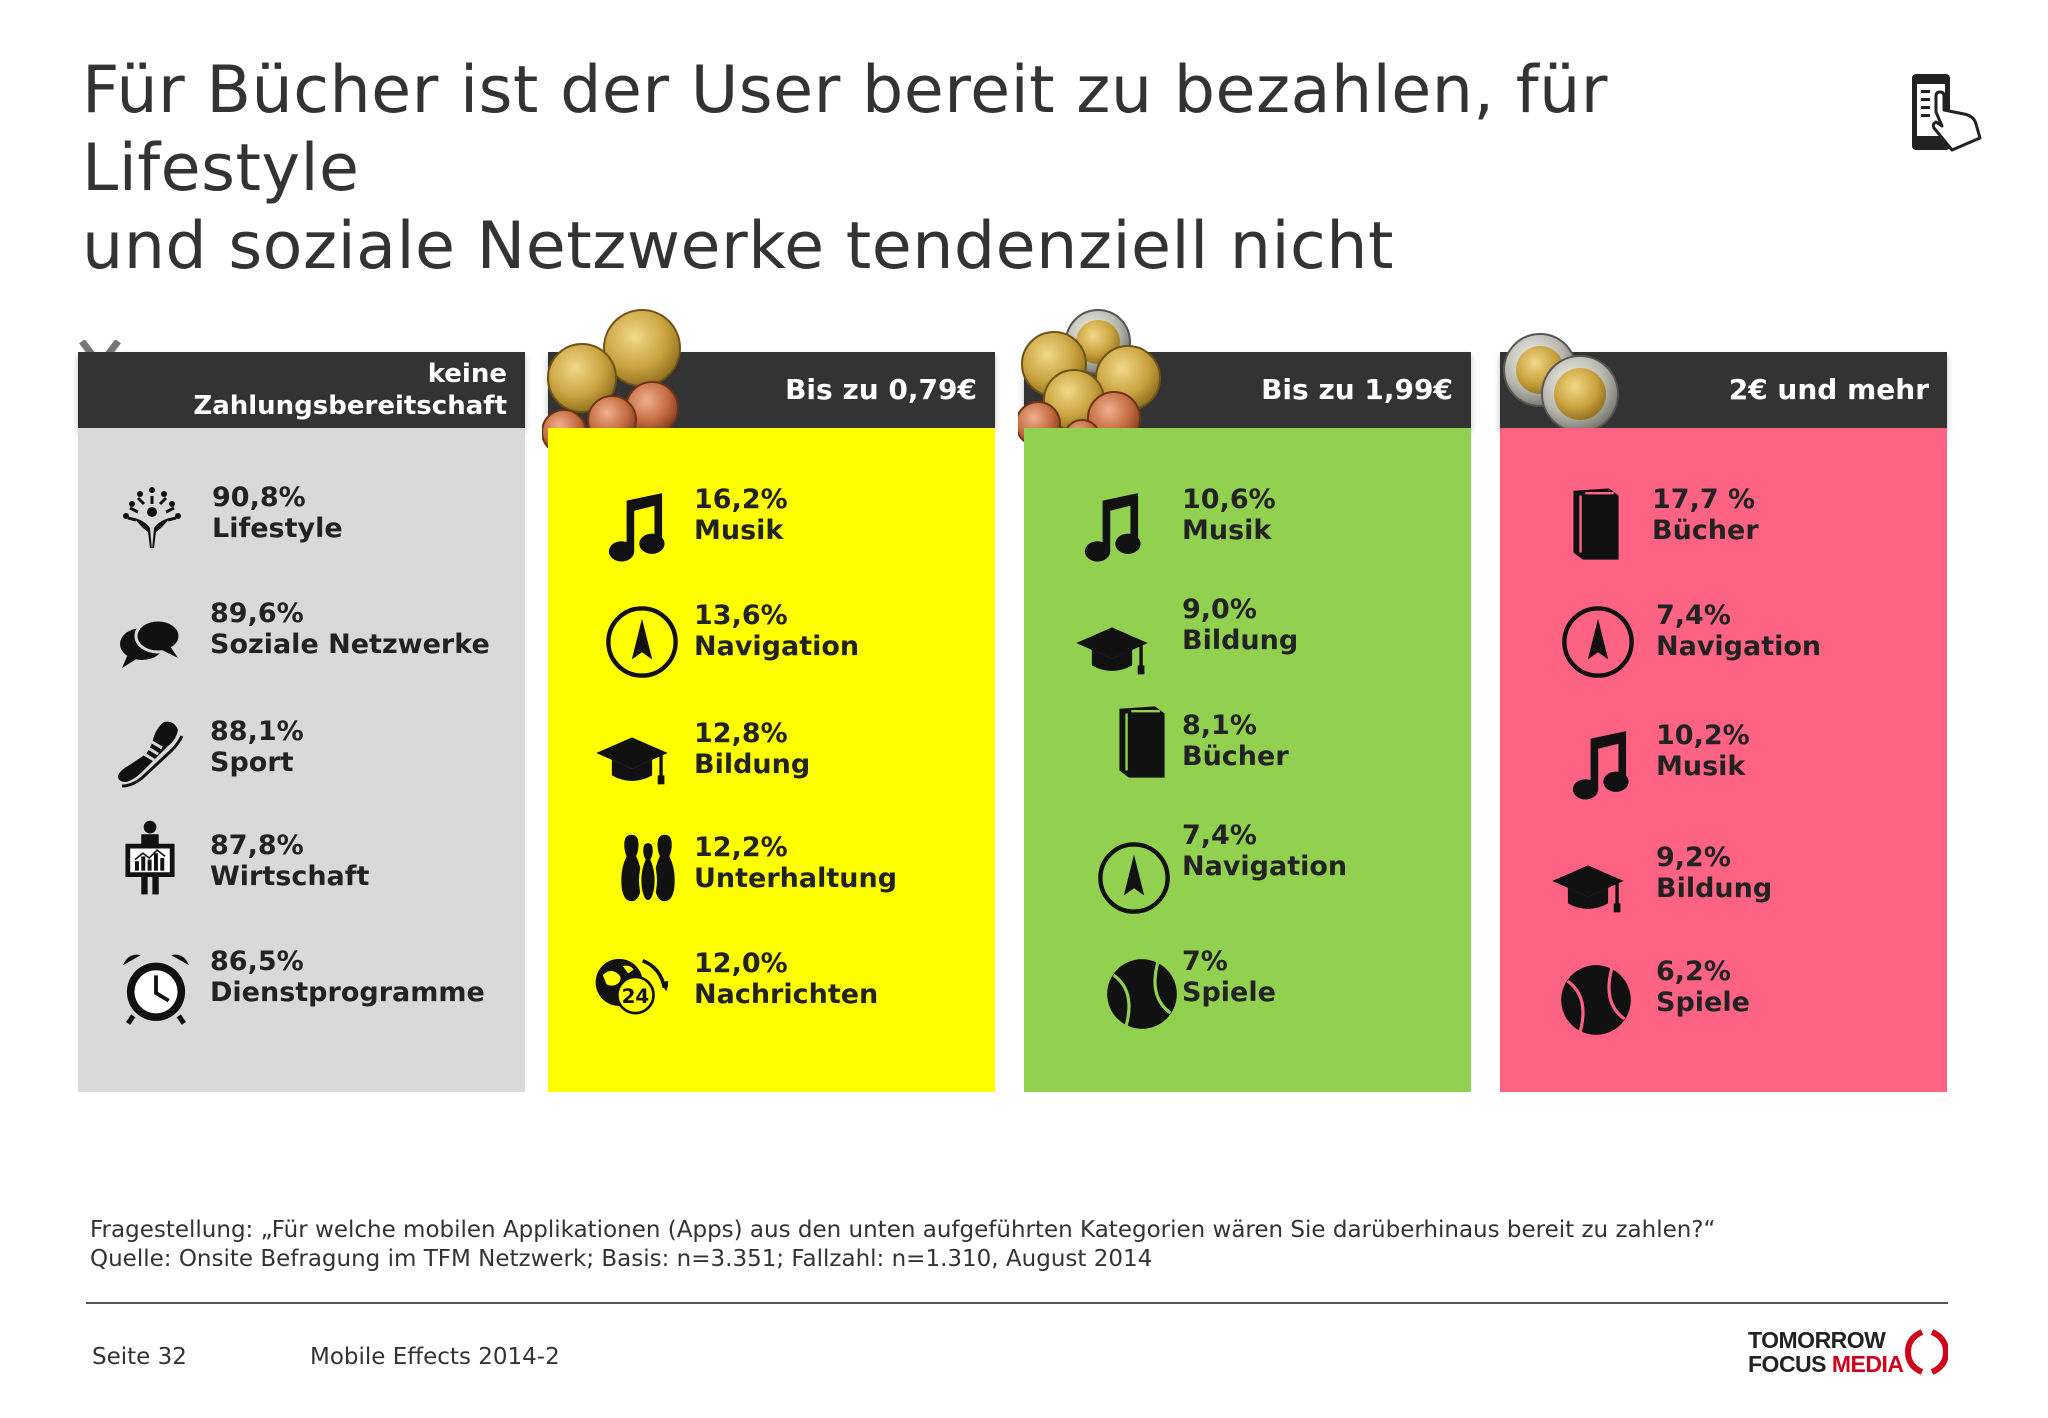  I want to click on footer-divider, so click(1017, 1303).